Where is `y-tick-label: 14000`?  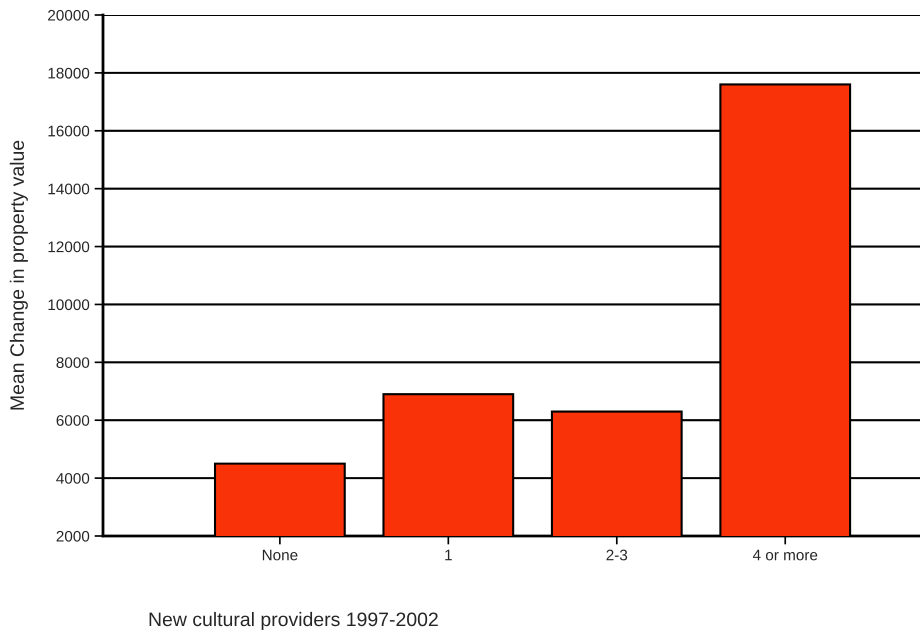 y-tick-label: 14000 is located at coordinates (69, 189).